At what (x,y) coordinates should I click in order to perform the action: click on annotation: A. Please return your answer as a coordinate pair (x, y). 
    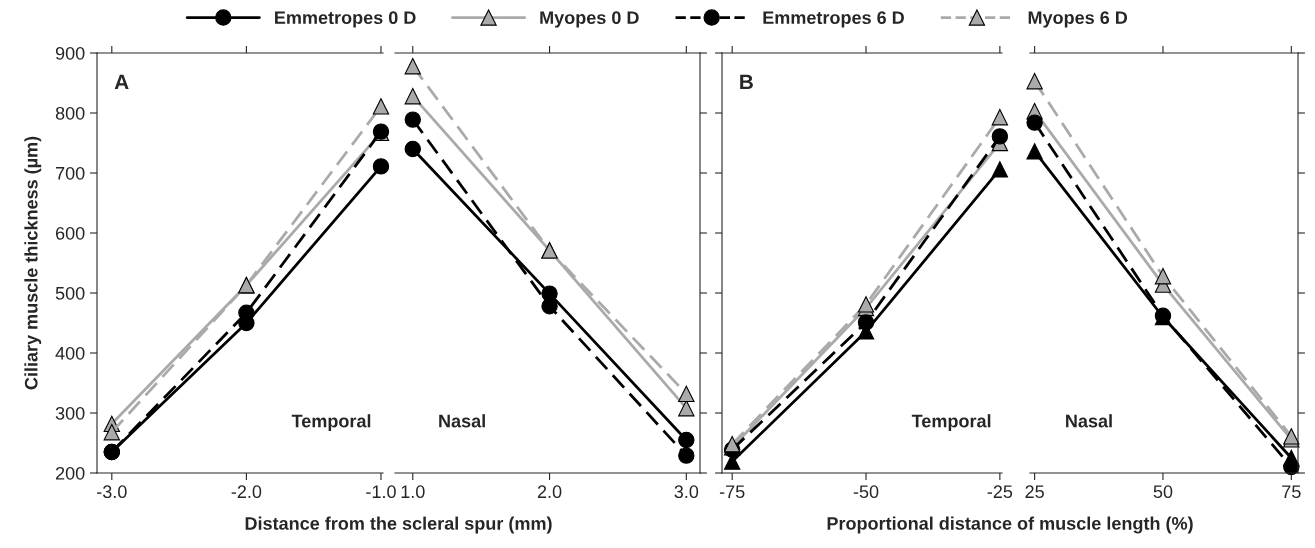
    Looking at the image, I should click on (121, 82).